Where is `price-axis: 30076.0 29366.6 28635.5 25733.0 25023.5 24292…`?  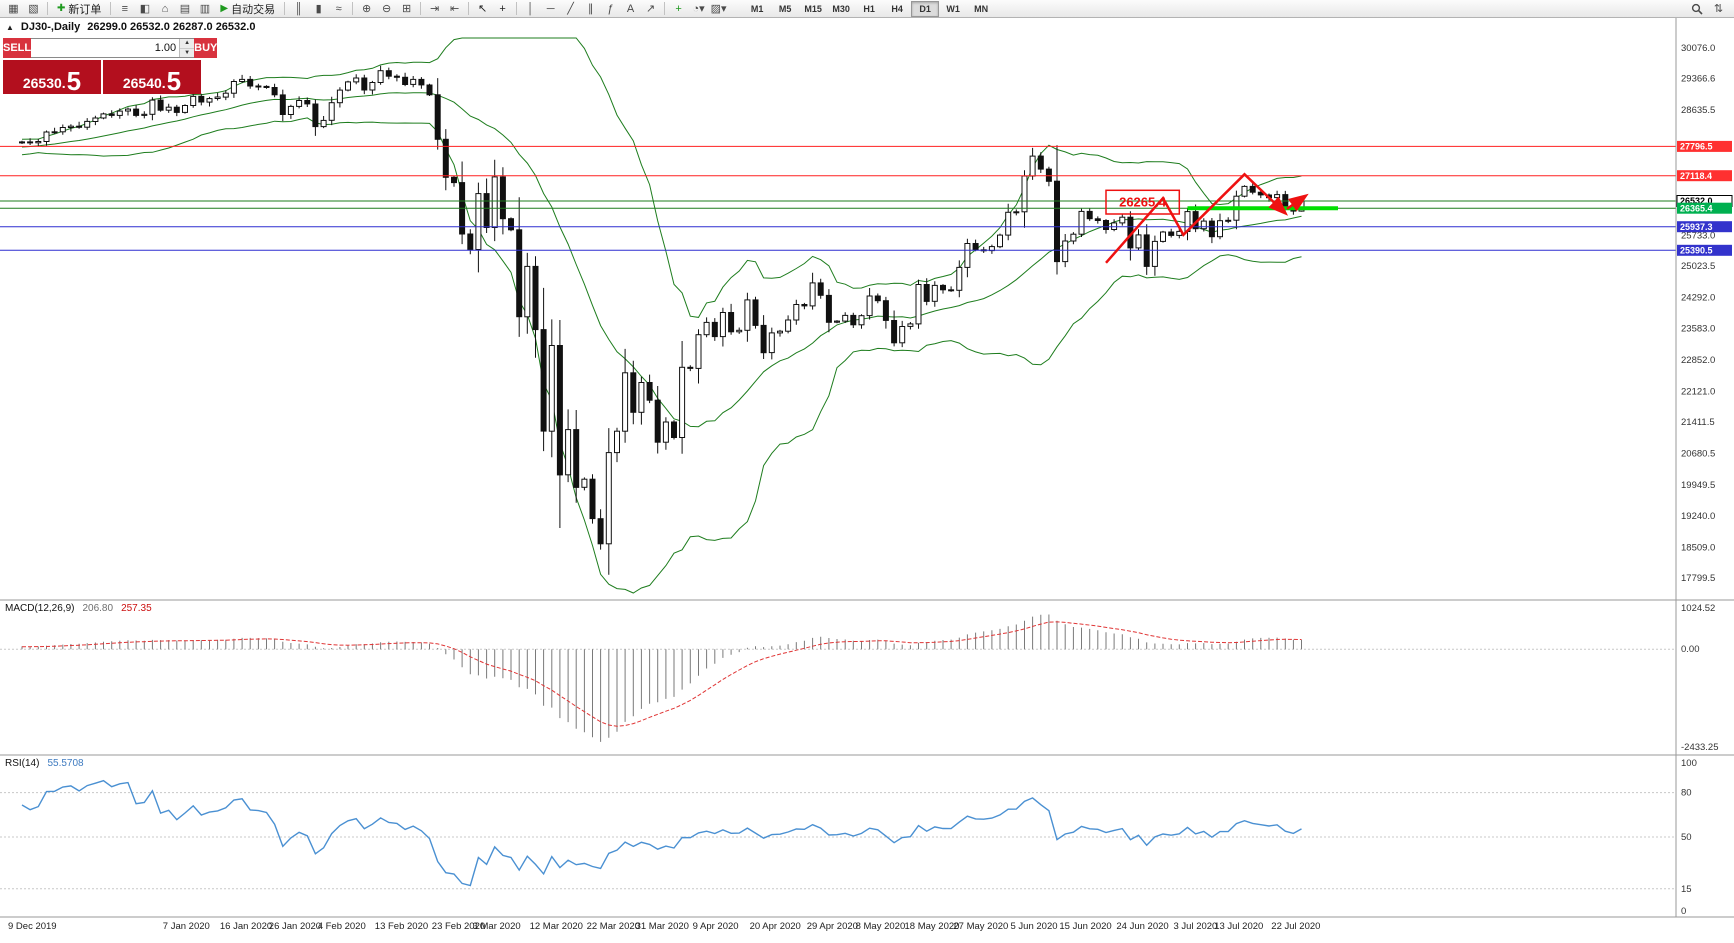
price-axis: 30076.0 29366.6 28635.5 25733.0 25023.5 24292… is located at coordinates (1700, 480).